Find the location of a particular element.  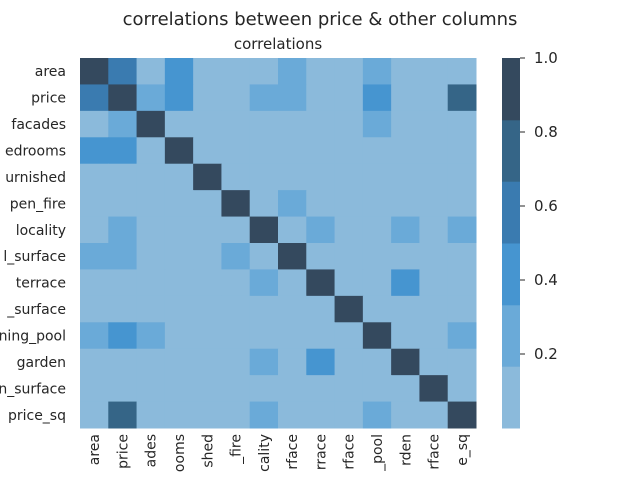

row-label: ning_pool is located at coordinates (33, 337).